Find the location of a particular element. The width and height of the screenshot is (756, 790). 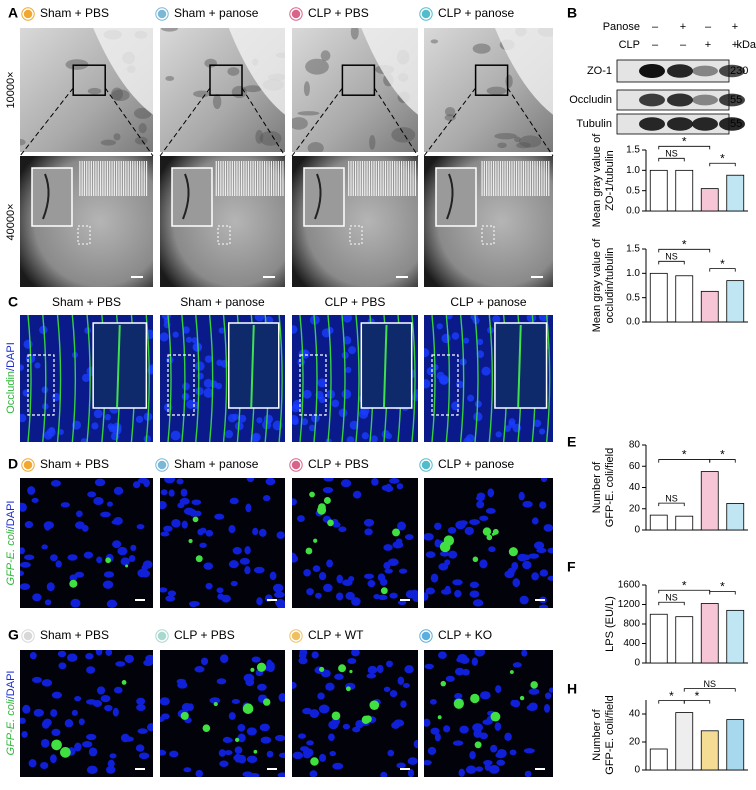

y-tick-label: 0.0 is located at coordinates (633, 211).